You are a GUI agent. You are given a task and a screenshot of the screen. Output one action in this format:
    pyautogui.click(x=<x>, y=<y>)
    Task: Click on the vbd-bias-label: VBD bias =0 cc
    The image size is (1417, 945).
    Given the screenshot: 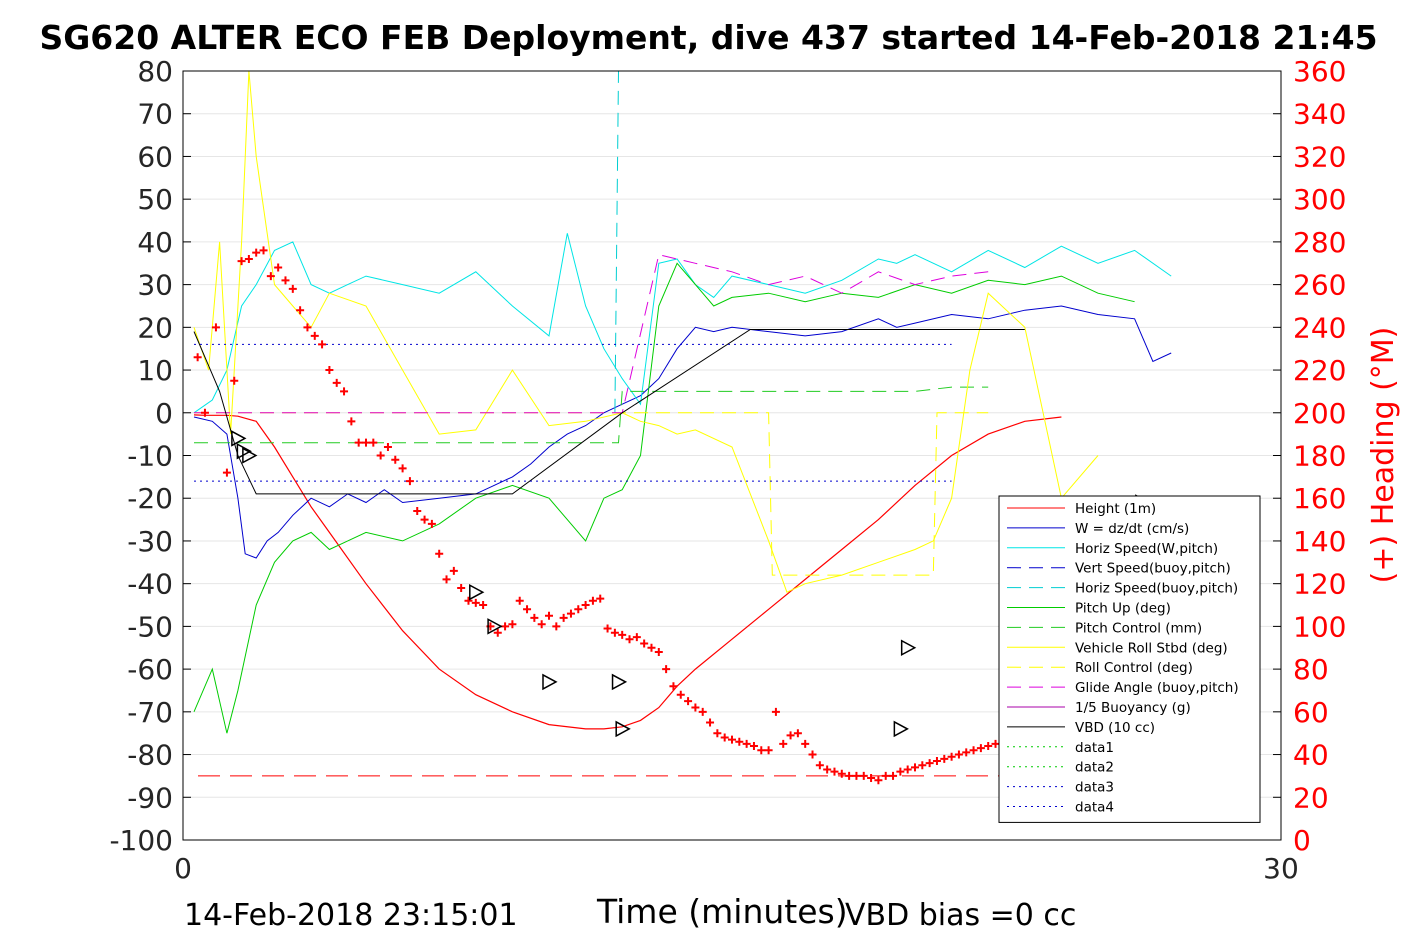 What is the action you would take?
    pyautogui.click(x=961, y=915)
    